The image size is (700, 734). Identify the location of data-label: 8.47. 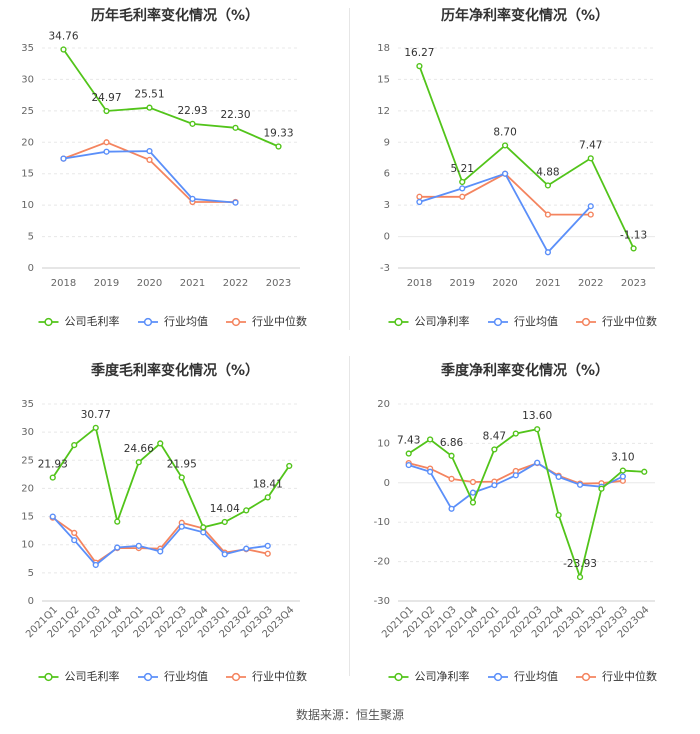
(494, 436).